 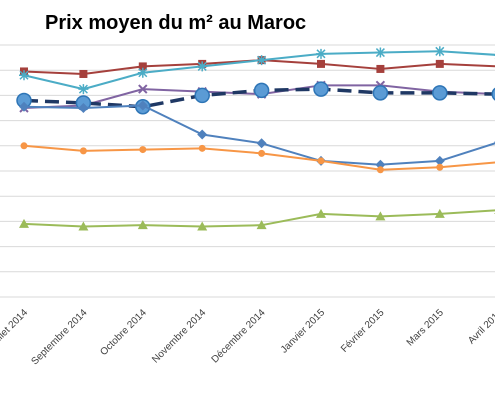 What do you see at coordinates (480, 326) in the screenshot?
I see `x-tick-label: Avril 2015` at bounding box center [480, 326].